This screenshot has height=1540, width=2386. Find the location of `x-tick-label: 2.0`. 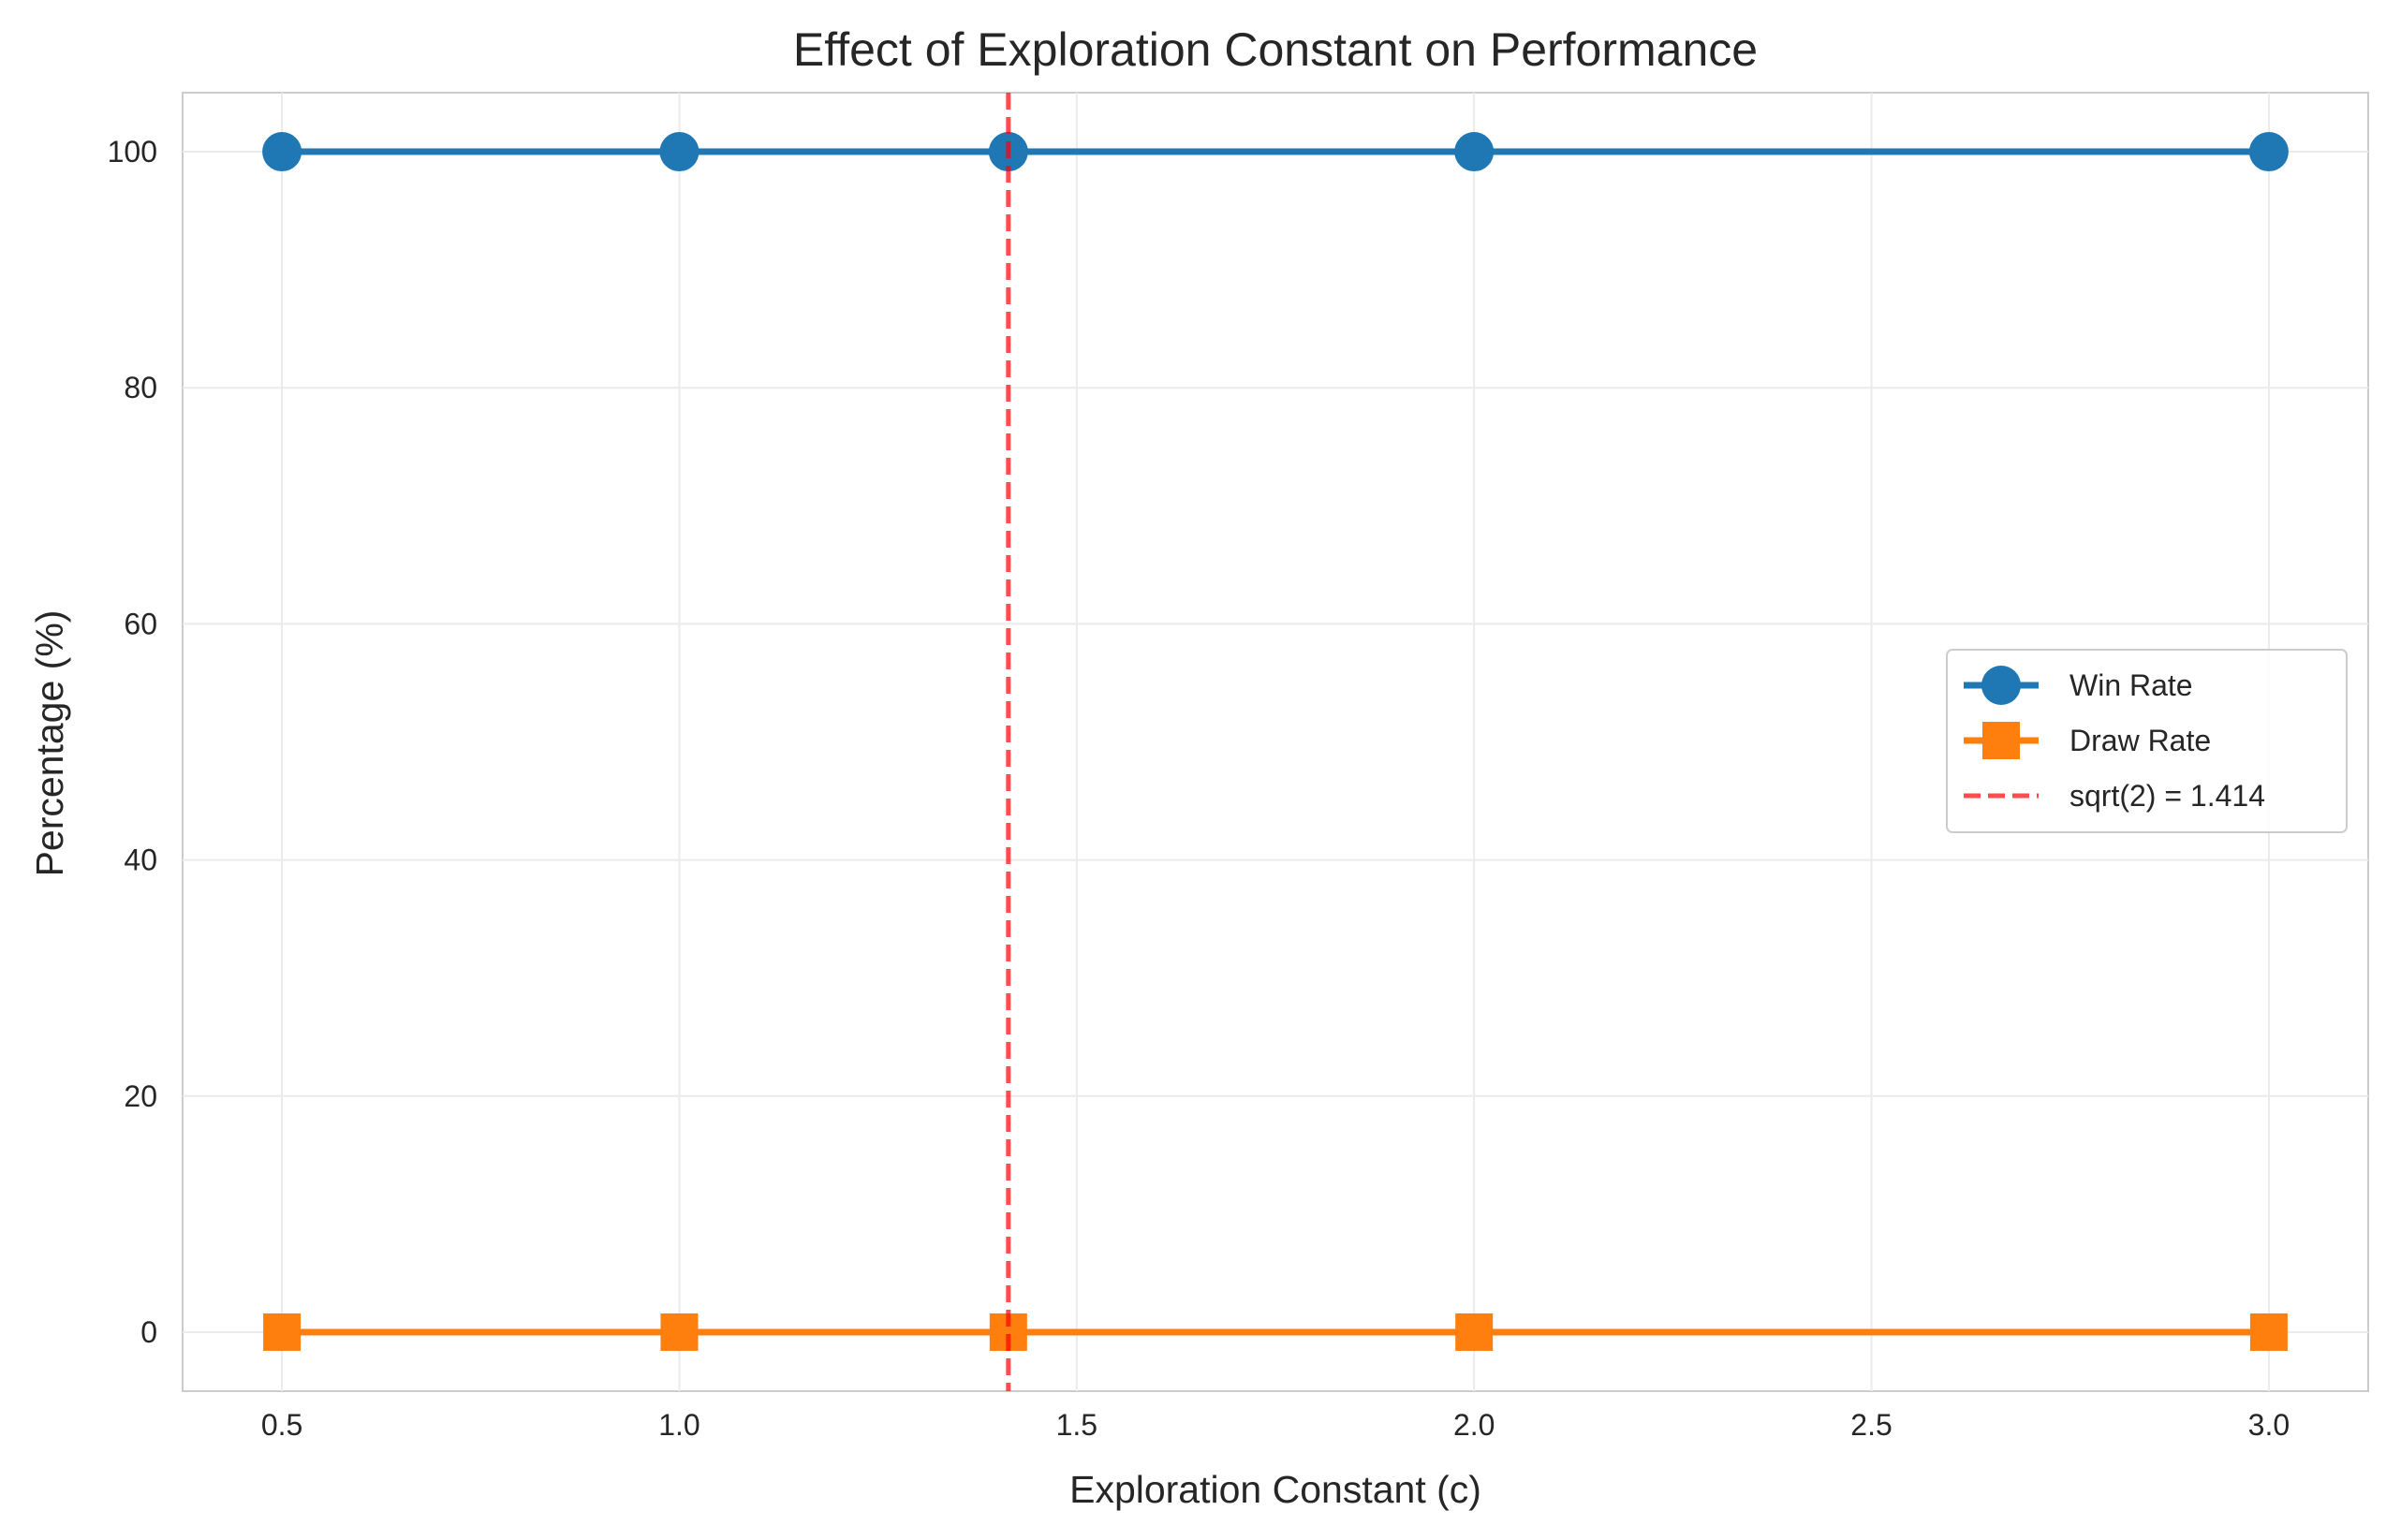

x-tick-label: 2.0 is located at coordinates (1474, 1425).